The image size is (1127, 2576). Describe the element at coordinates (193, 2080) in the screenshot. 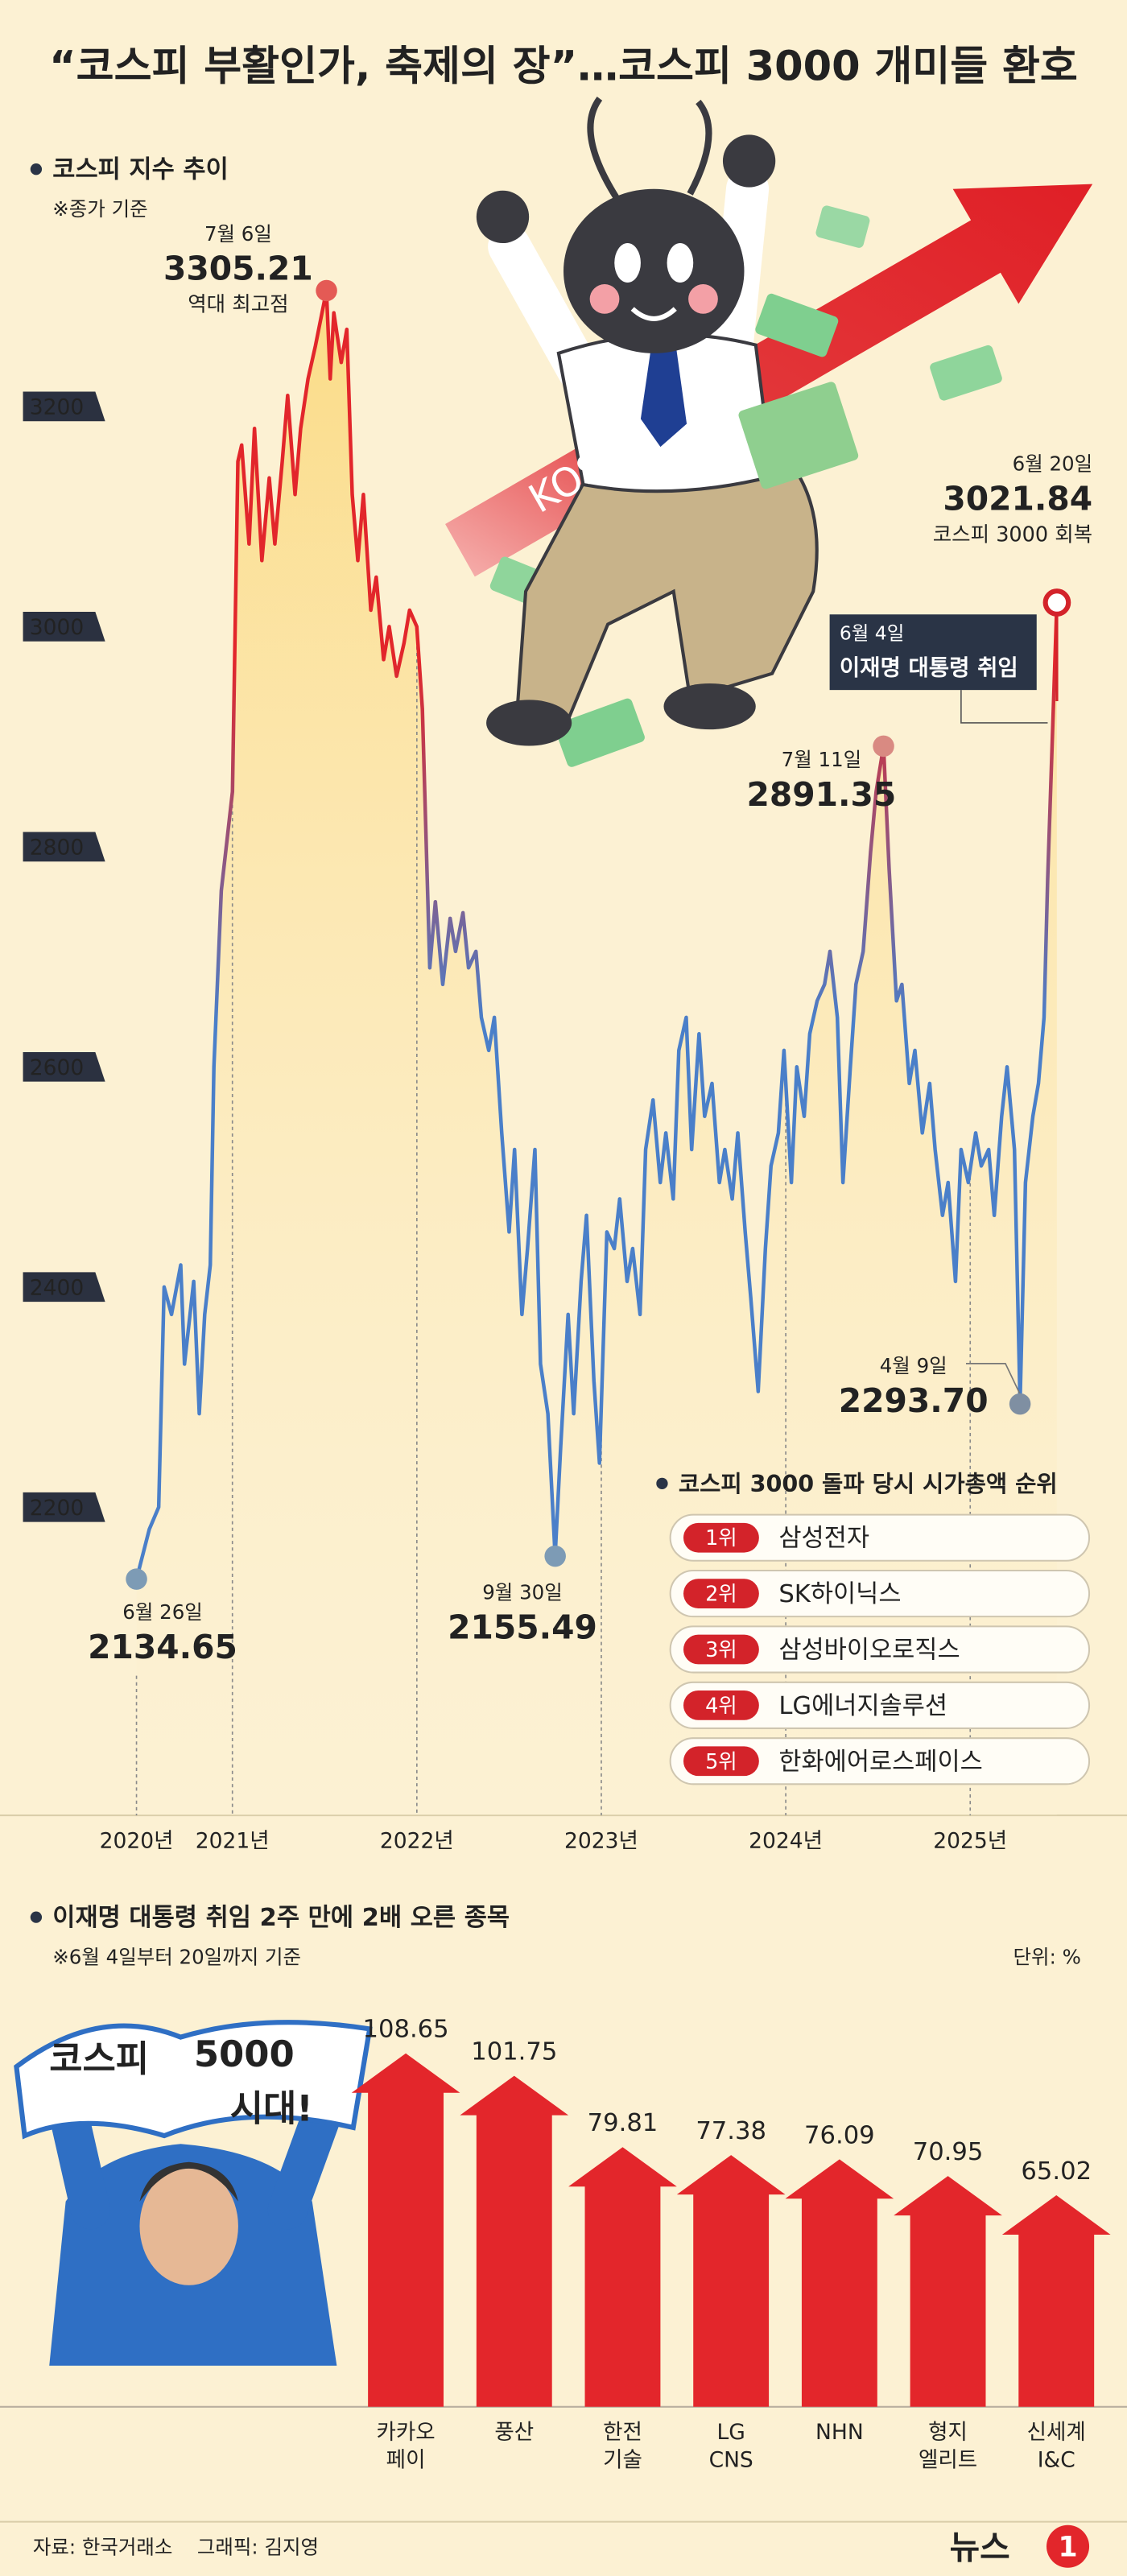

I see `sign` at that location.